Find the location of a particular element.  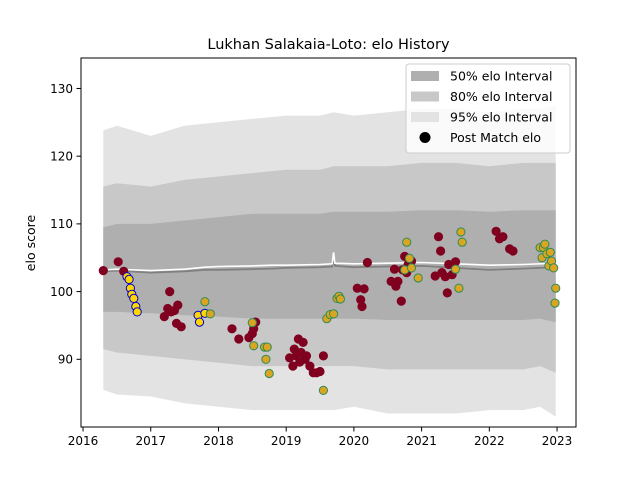

y-tick-label: 100 is located at coordinates (61, 292).